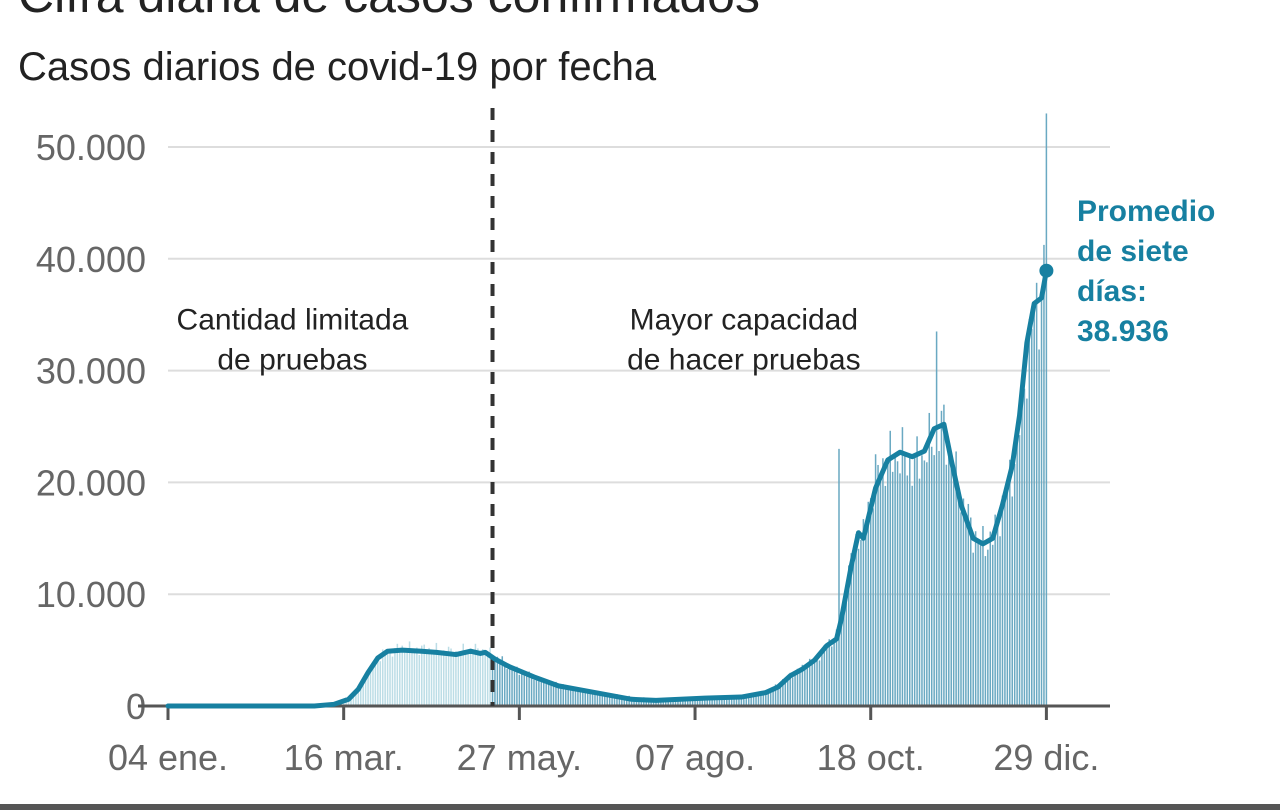 This screenshot has width=1280, height=810. What do you see at coordinates (1146, 211) in the screenshot?
I see `seven-day-average-callout: Promedio` at bounding box center [1146, 211].